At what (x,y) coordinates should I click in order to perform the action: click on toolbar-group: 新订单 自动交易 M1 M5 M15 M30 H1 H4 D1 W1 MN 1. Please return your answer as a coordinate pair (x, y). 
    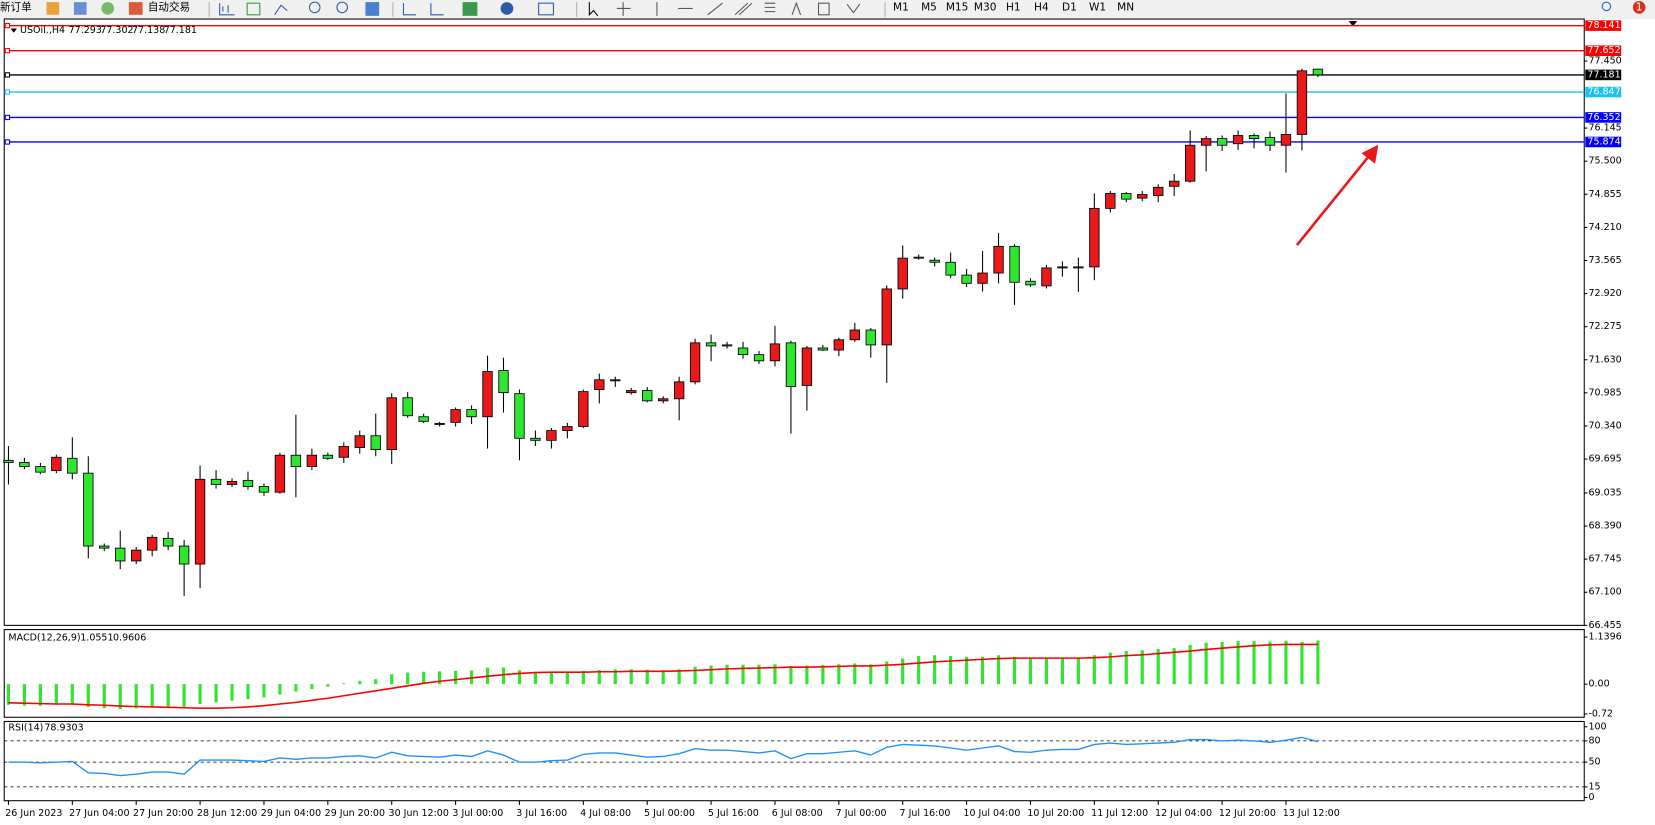
    Looking at the image, I should click on (823, 8).